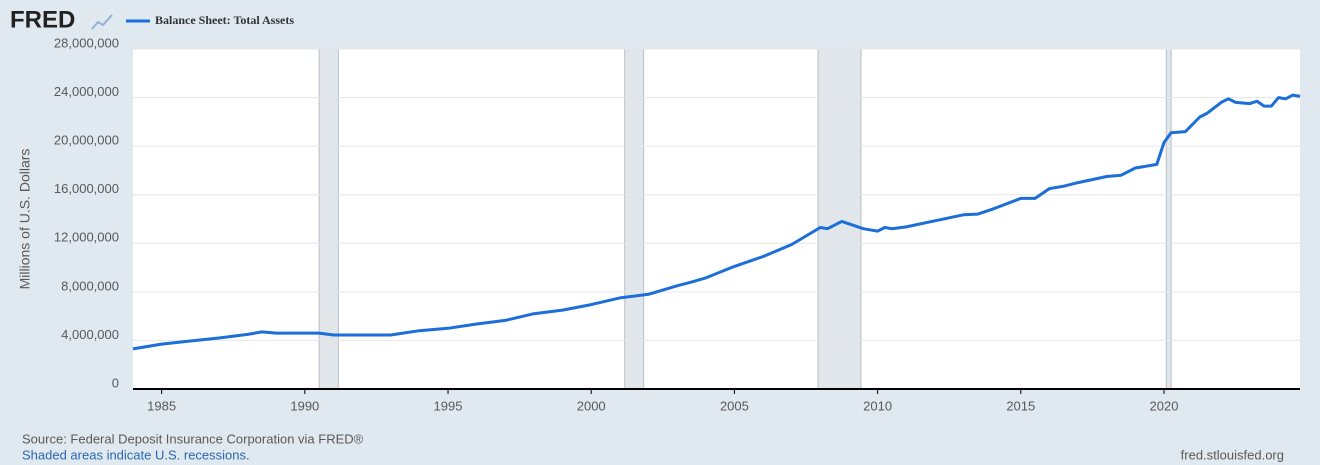 This screenshot has width=1320, height=465. Describe the element at coordinates (86, 140) in the screenshot. I see `y-tick-label: 20,000,000` at that location.